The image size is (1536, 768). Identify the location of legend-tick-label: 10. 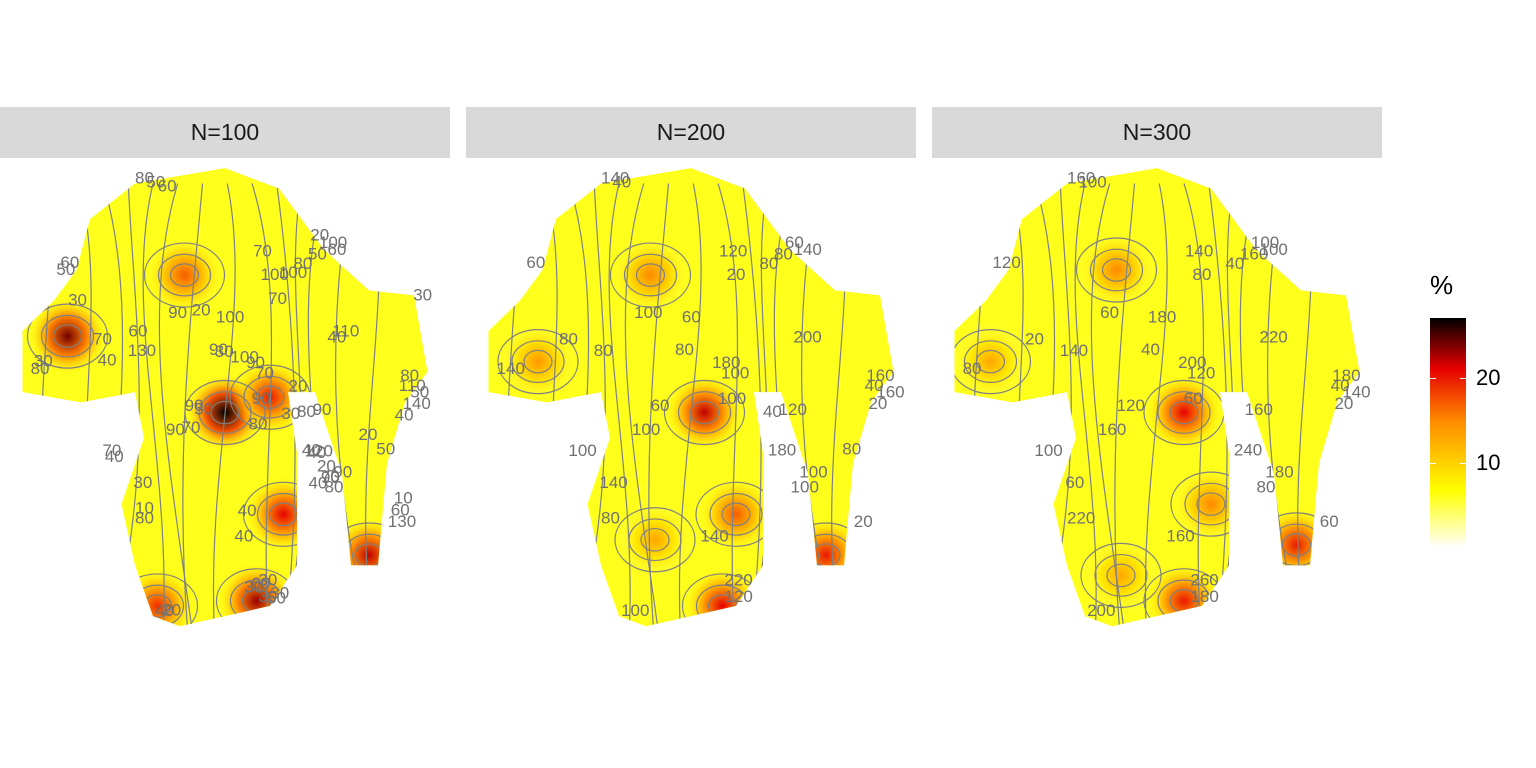
(1488, 462).